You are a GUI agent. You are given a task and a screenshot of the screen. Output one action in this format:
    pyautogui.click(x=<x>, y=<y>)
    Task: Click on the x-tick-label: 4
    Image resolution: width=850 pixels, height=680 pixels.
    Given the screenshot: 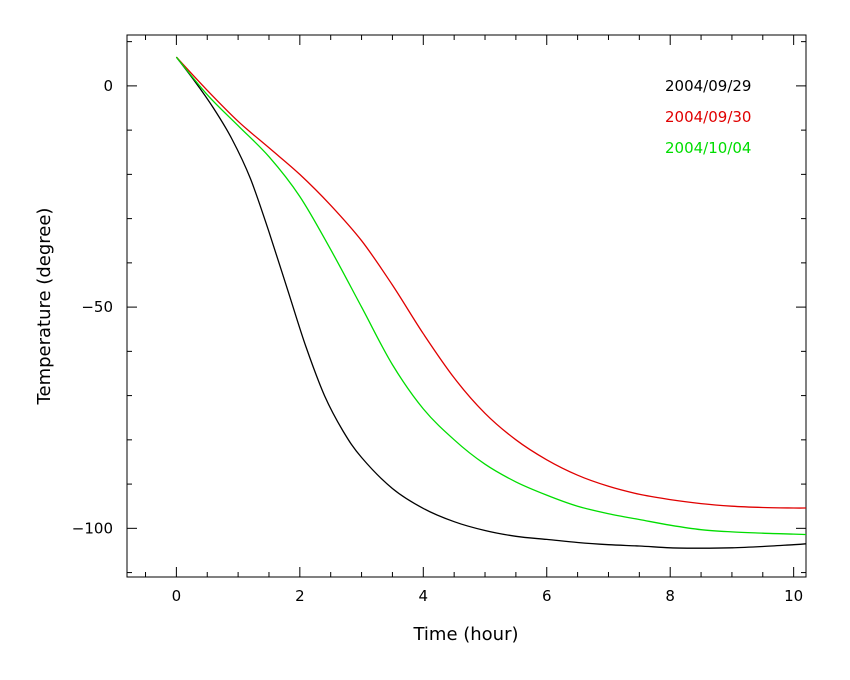 What is the action you would take?
    pyautogui.click(x=424, y=596)
    